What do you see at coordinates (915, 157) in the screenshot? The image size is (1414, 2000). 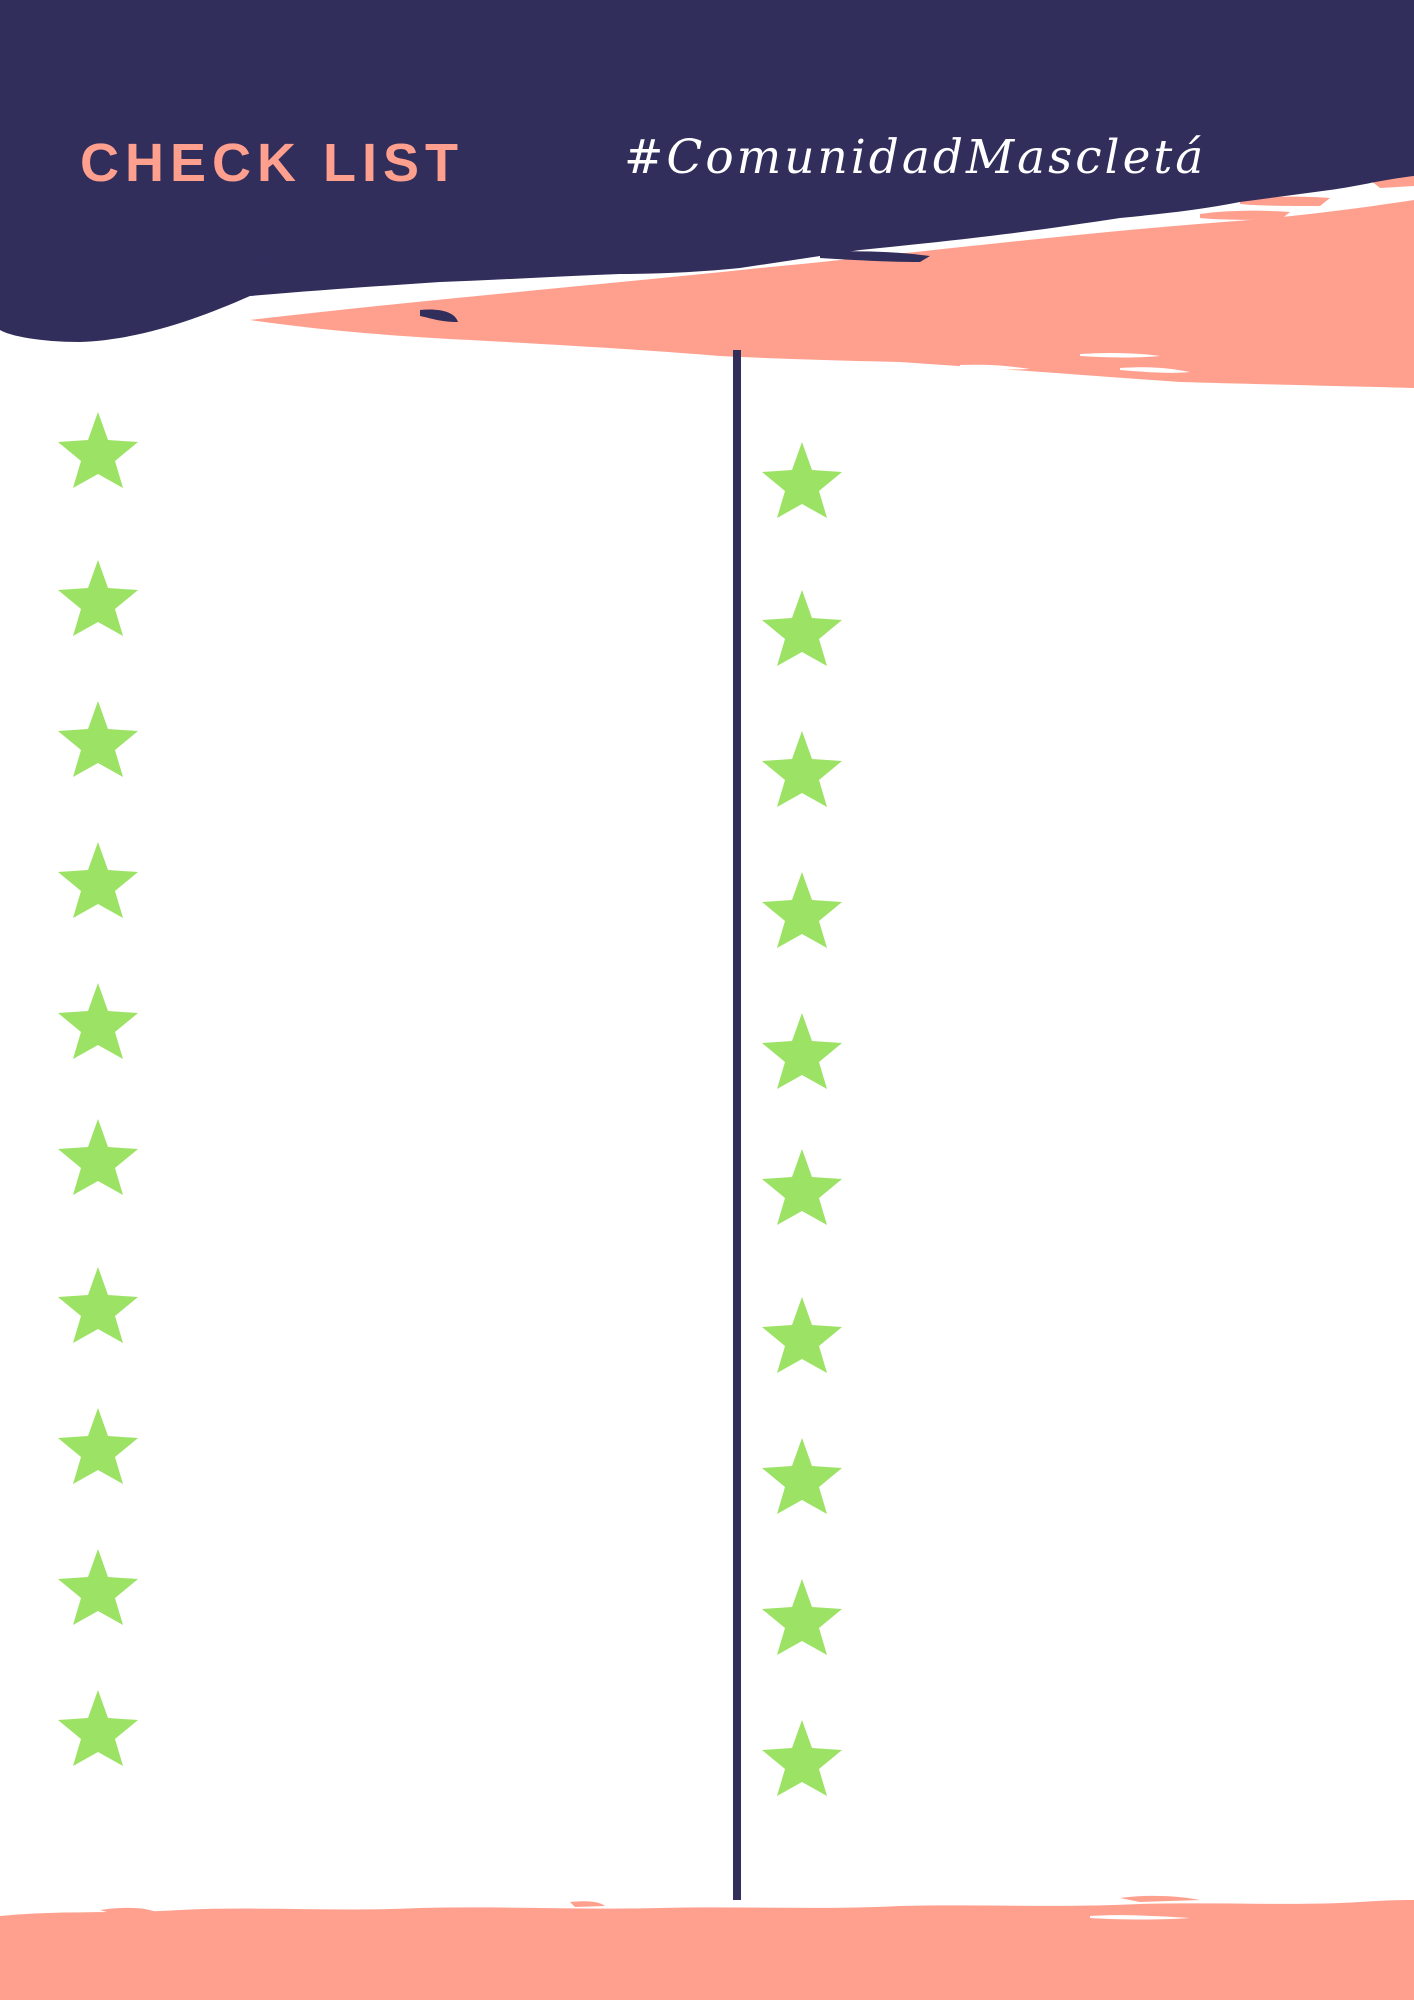 I see `hashtag-label: #ComunidadMascletá` at bounding box center [915, 157].